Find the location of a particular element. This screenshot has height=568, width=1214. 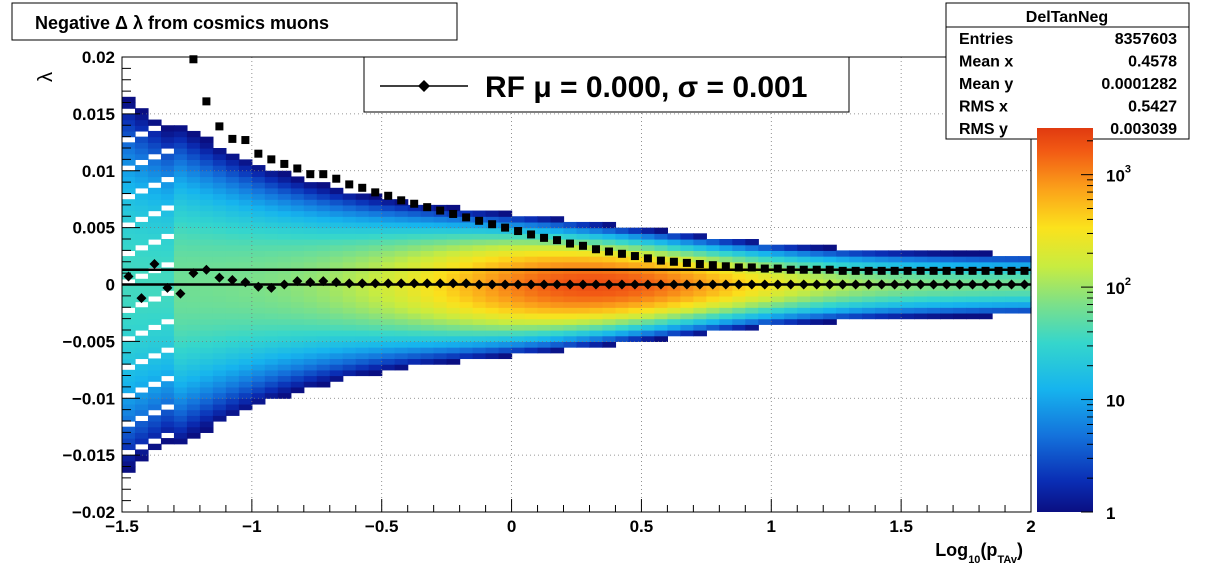

y-tick-label: 0.005 is located at coordinates (93, 228).